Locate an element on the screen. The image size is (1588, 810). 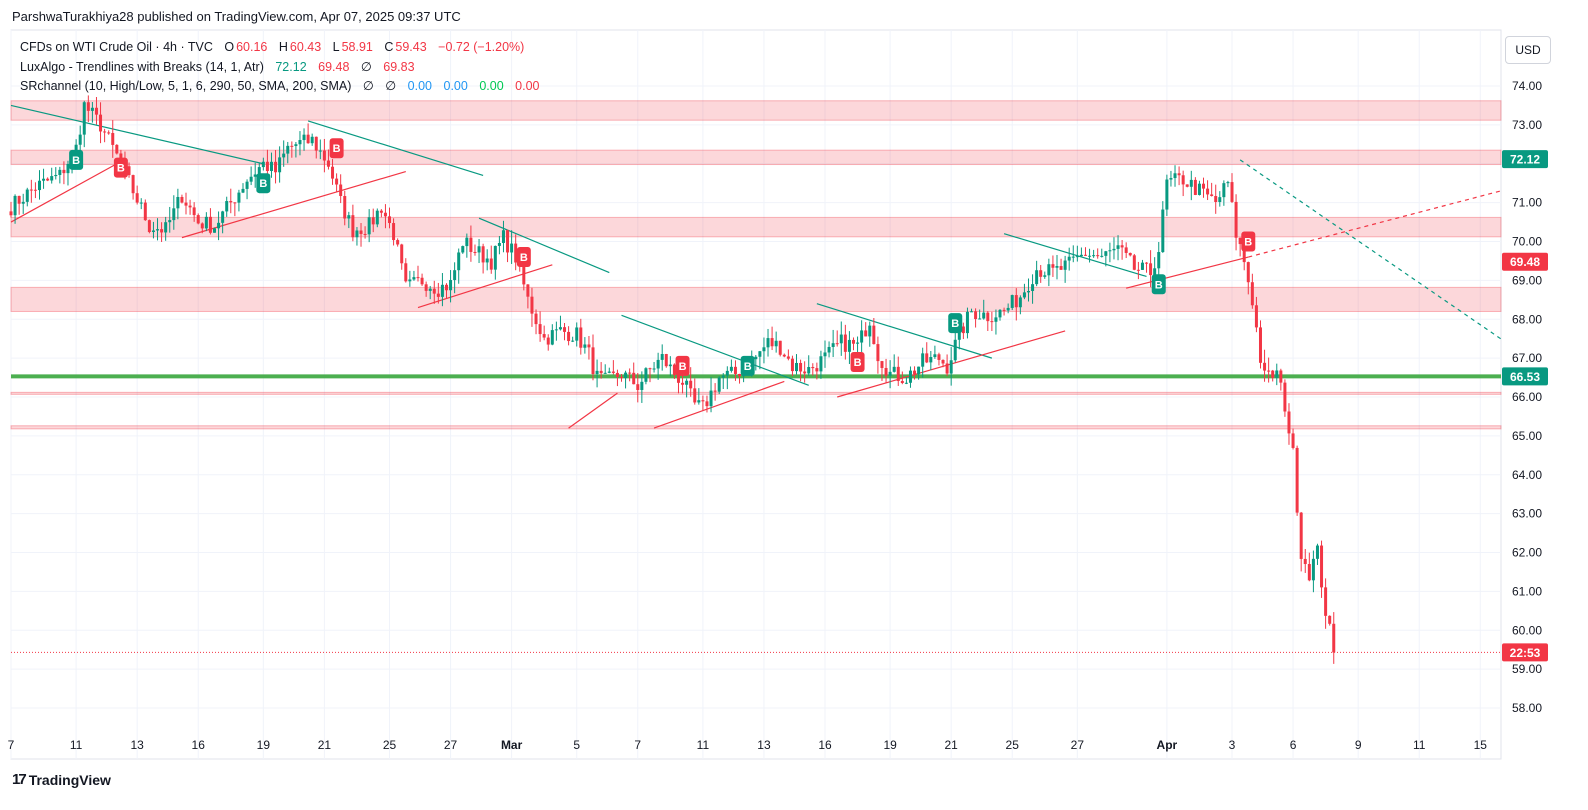
time-tick-label: 21 is located at coordinates (951, 745).